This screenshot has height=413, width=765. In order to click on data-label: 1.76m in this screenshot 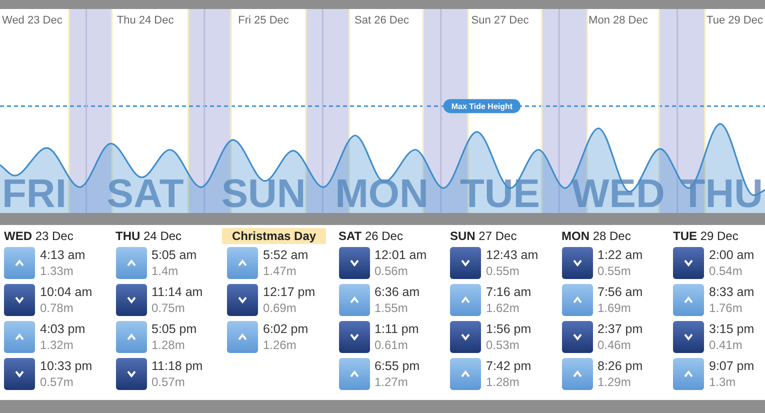, I will do `click(725, 308)`.